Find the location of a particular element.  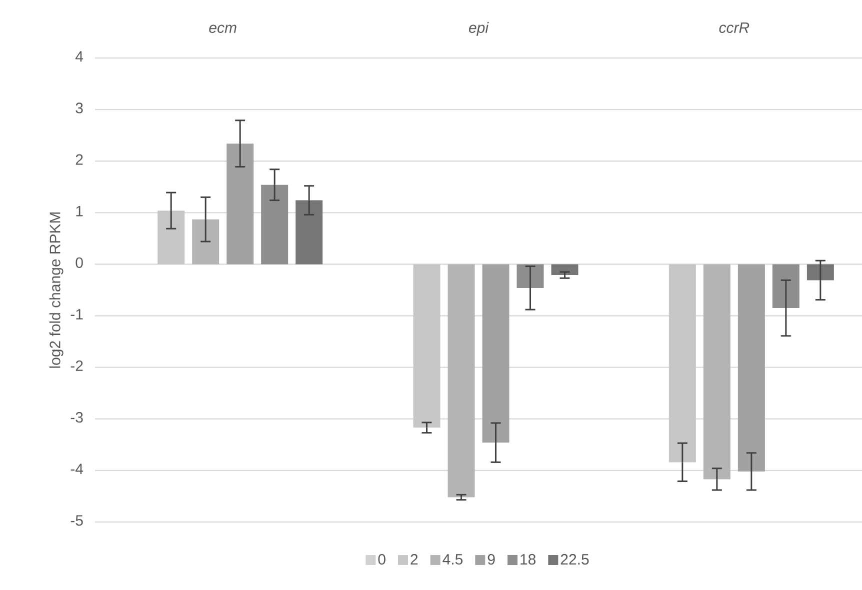

x-tick-label: ecm is located at coordinates (222, 28).